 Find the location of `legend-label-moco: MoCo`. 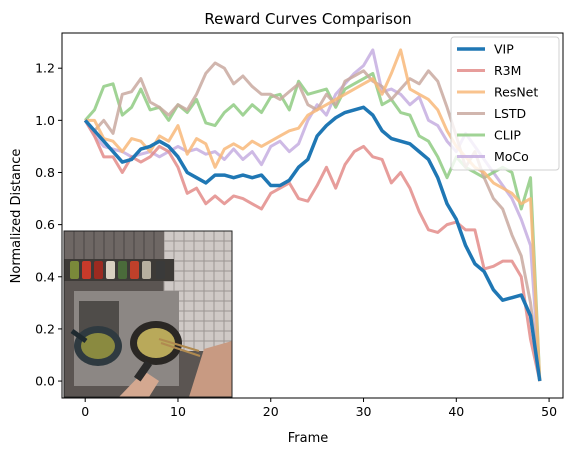

legend-label-moco: MoCo is located at coordinates (511, 156).